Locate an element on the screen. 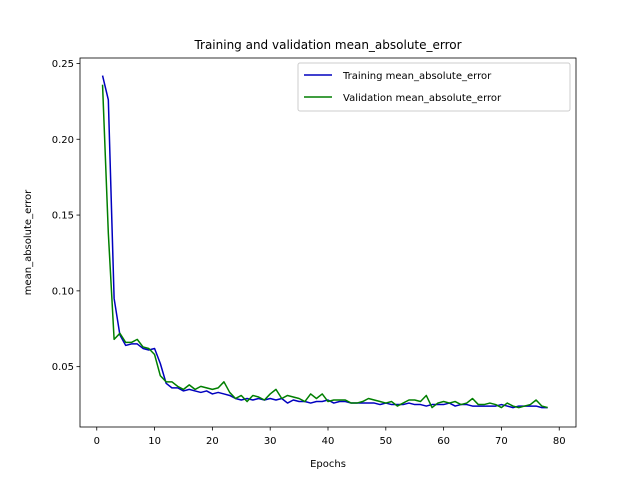 This screenshot has height=480, width=640. x-tick-label: 70 is located at coordinates (501, 441).